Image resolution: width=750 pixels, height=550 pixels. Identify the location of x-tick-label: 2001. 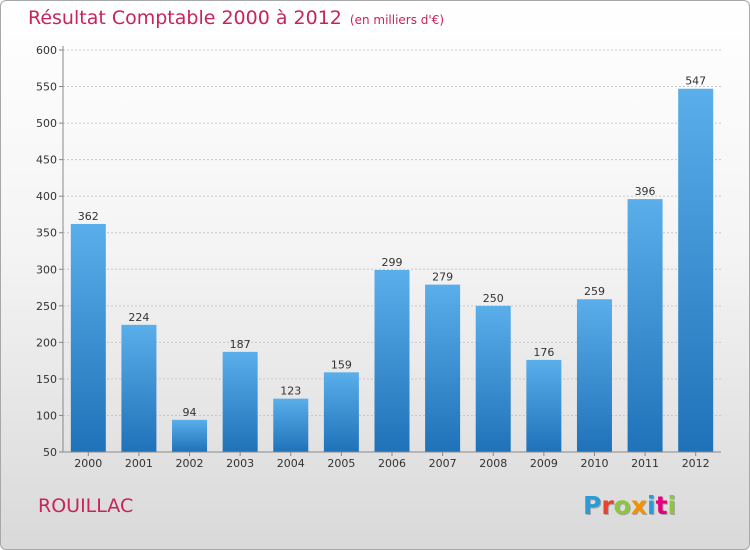
(139, 463).